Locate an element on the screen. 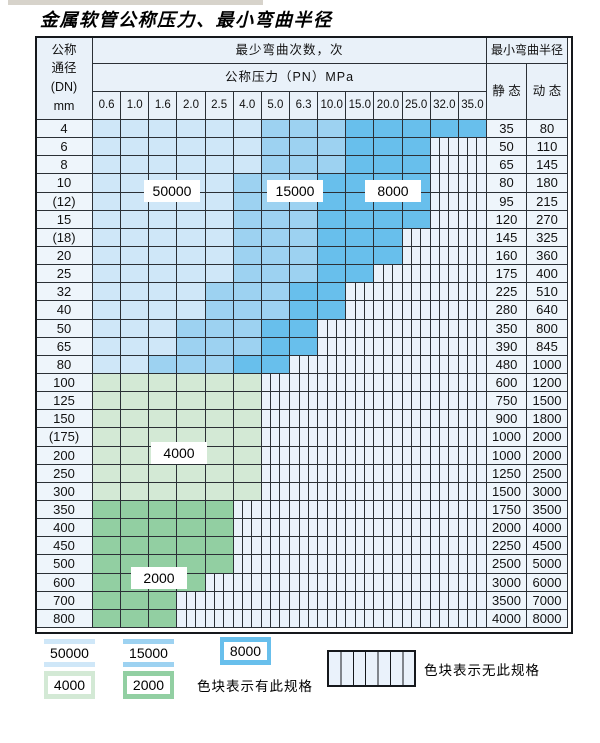 The height and width of the screenshot is (743, 600). pressure-header-cell: 10.0 is located at coordinates (332, 106).